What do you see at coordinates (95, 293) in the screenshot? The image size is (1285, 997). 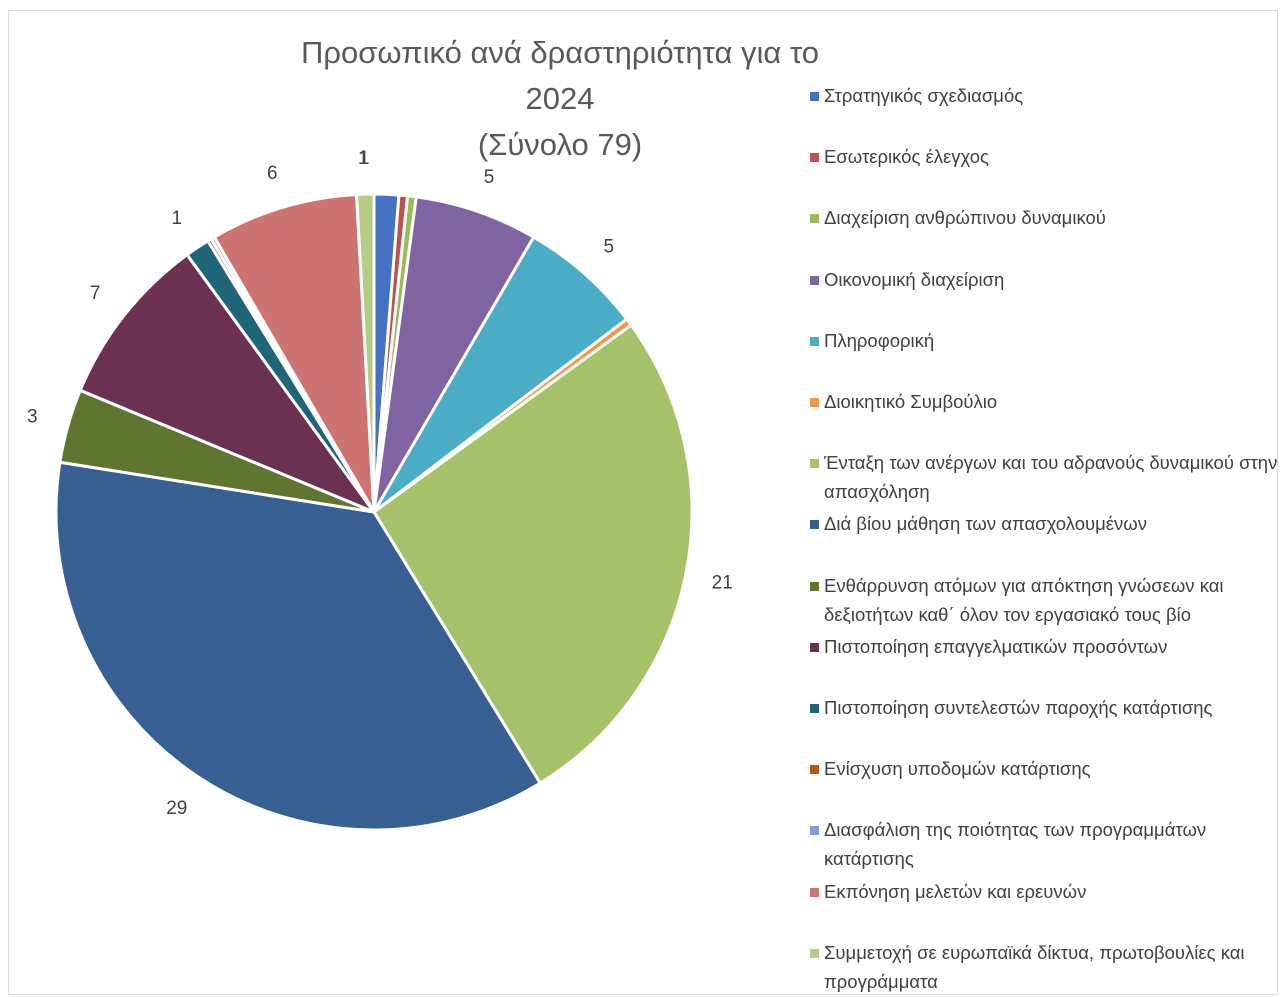 I see `data-label-10: 7` at bounding box center [95, 293].